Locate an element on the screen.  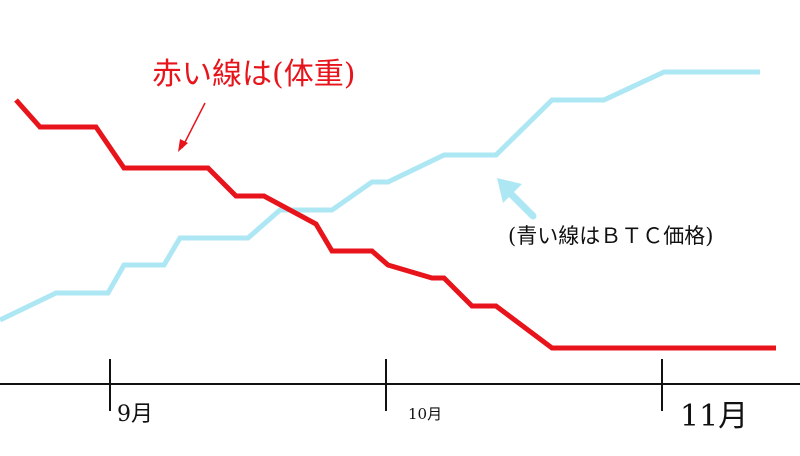
annotation-weight-label: 赤い線は(体重) is located at coordinates (254, 74).